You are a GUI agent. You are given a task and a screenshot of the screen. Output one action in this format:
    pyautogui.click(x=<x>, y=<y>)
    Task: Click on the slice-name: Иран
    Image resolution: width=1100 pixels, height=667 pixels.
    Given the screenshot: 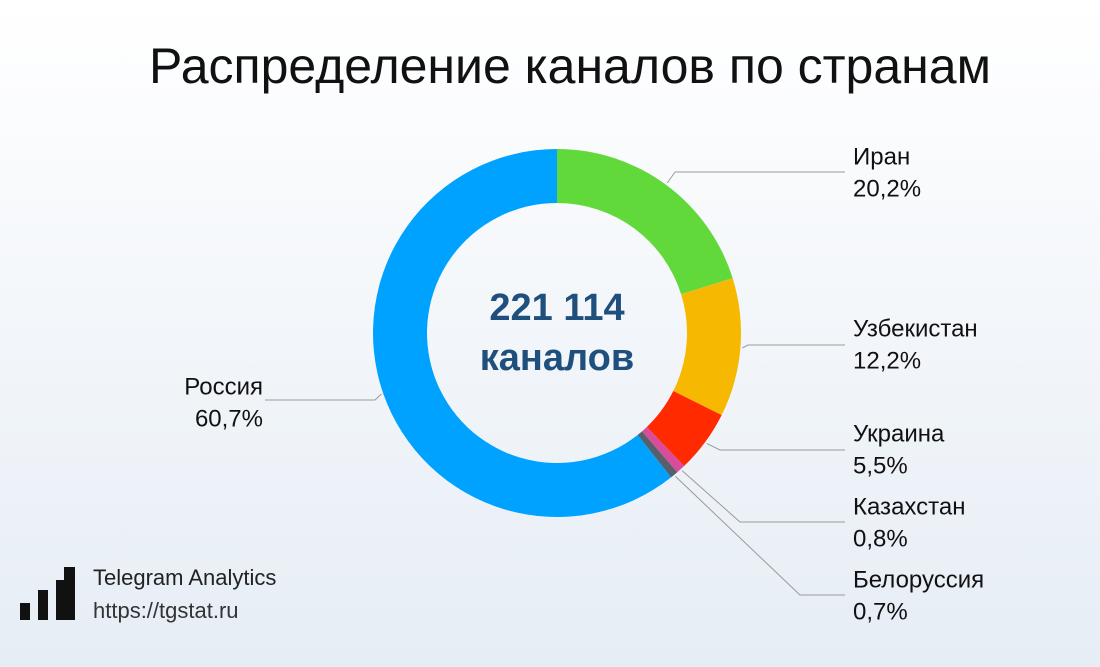 What is the action you would take?
    pyautogui.click(x=881, y=156)
    